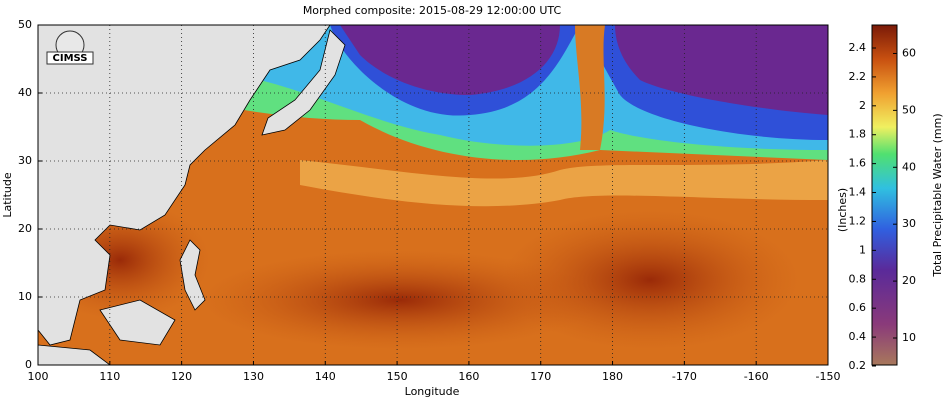 This screenshot has width=947, height=405. What do you see at coordinates (909, 280) in the screenshot?
I see `colorbar-mm-label: 20` at bounding box center [909, 280].